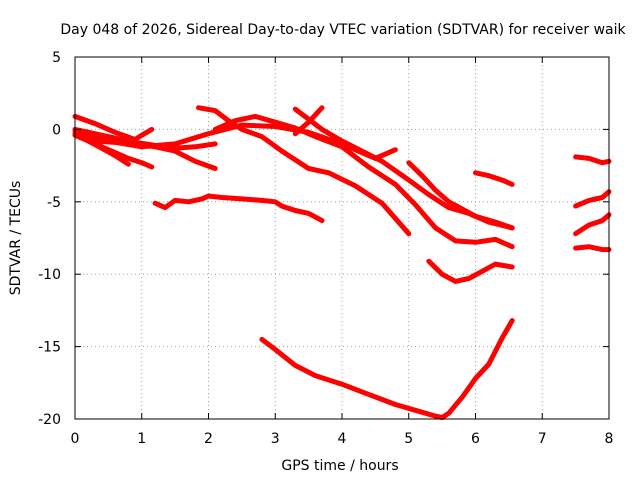 The image size is (640, 480). Describe the element at coordinates (49, 275) in the screenshot. I see `y-tick-label: -10` at that location.